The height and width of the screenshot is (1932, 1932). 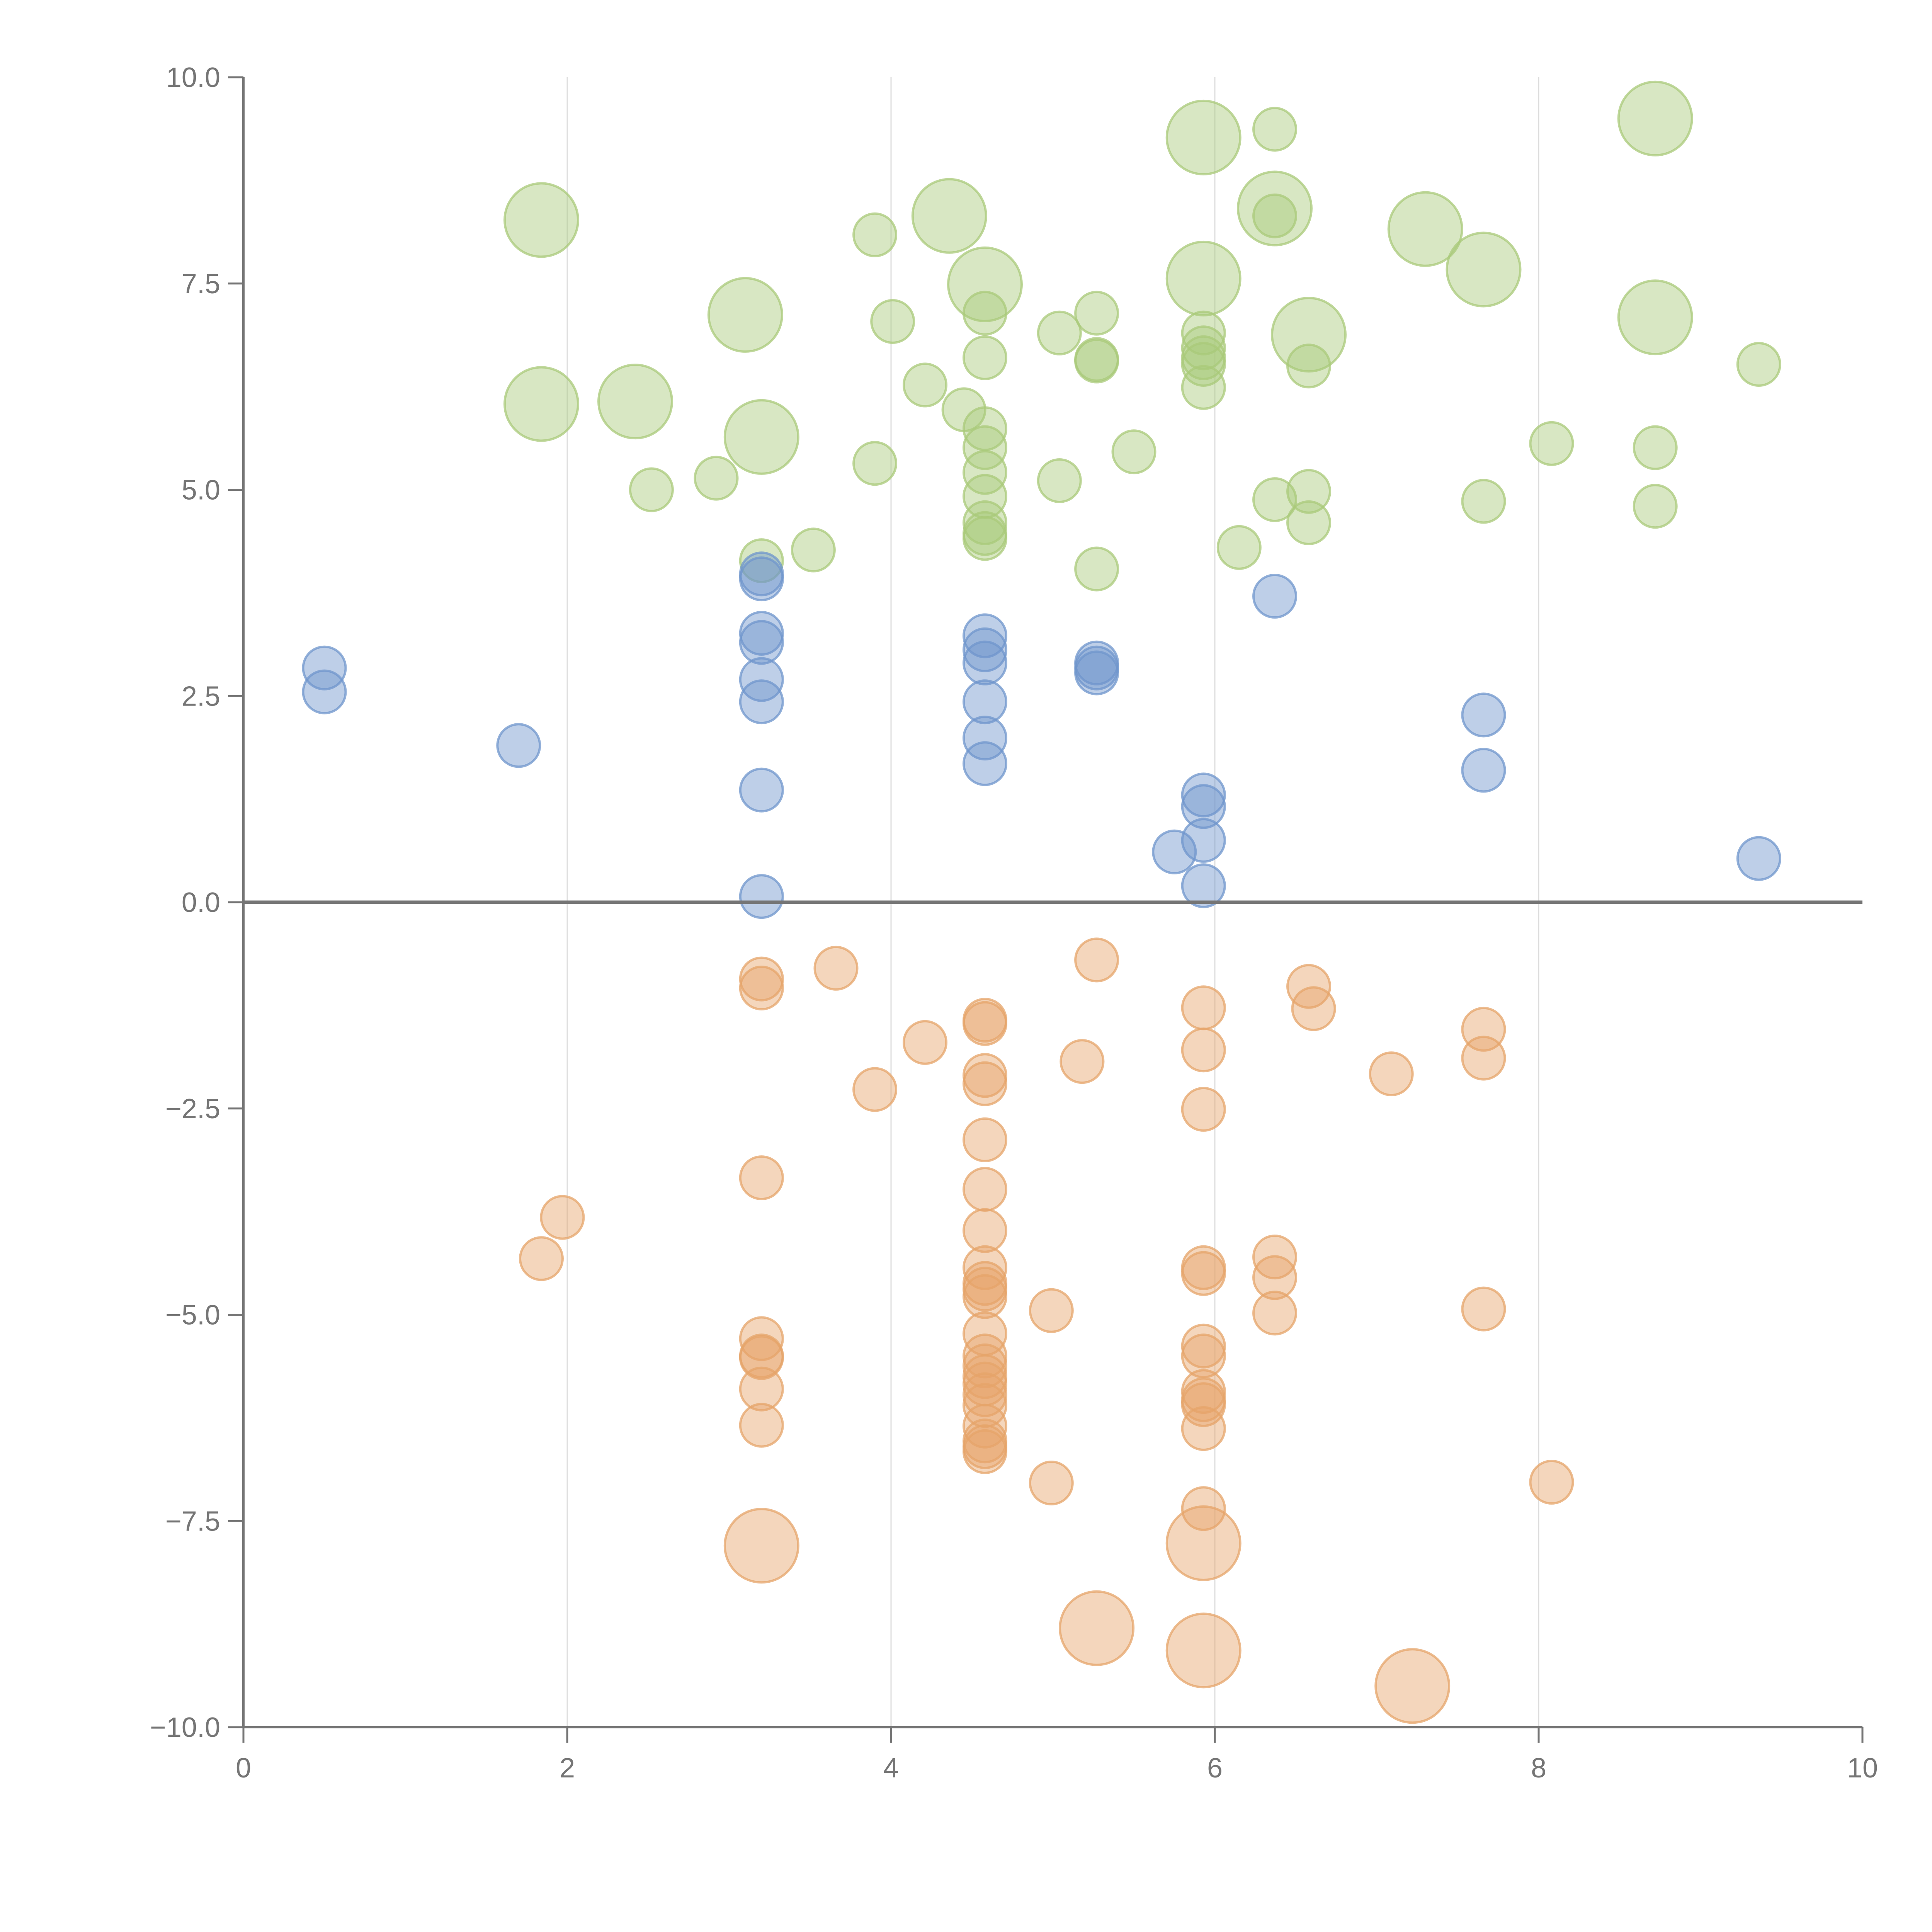 What do you see at coordinates (192, 1522) in the screenshot?
I see `y-tick-label: −7.5` at bounding box center [192, 1522].